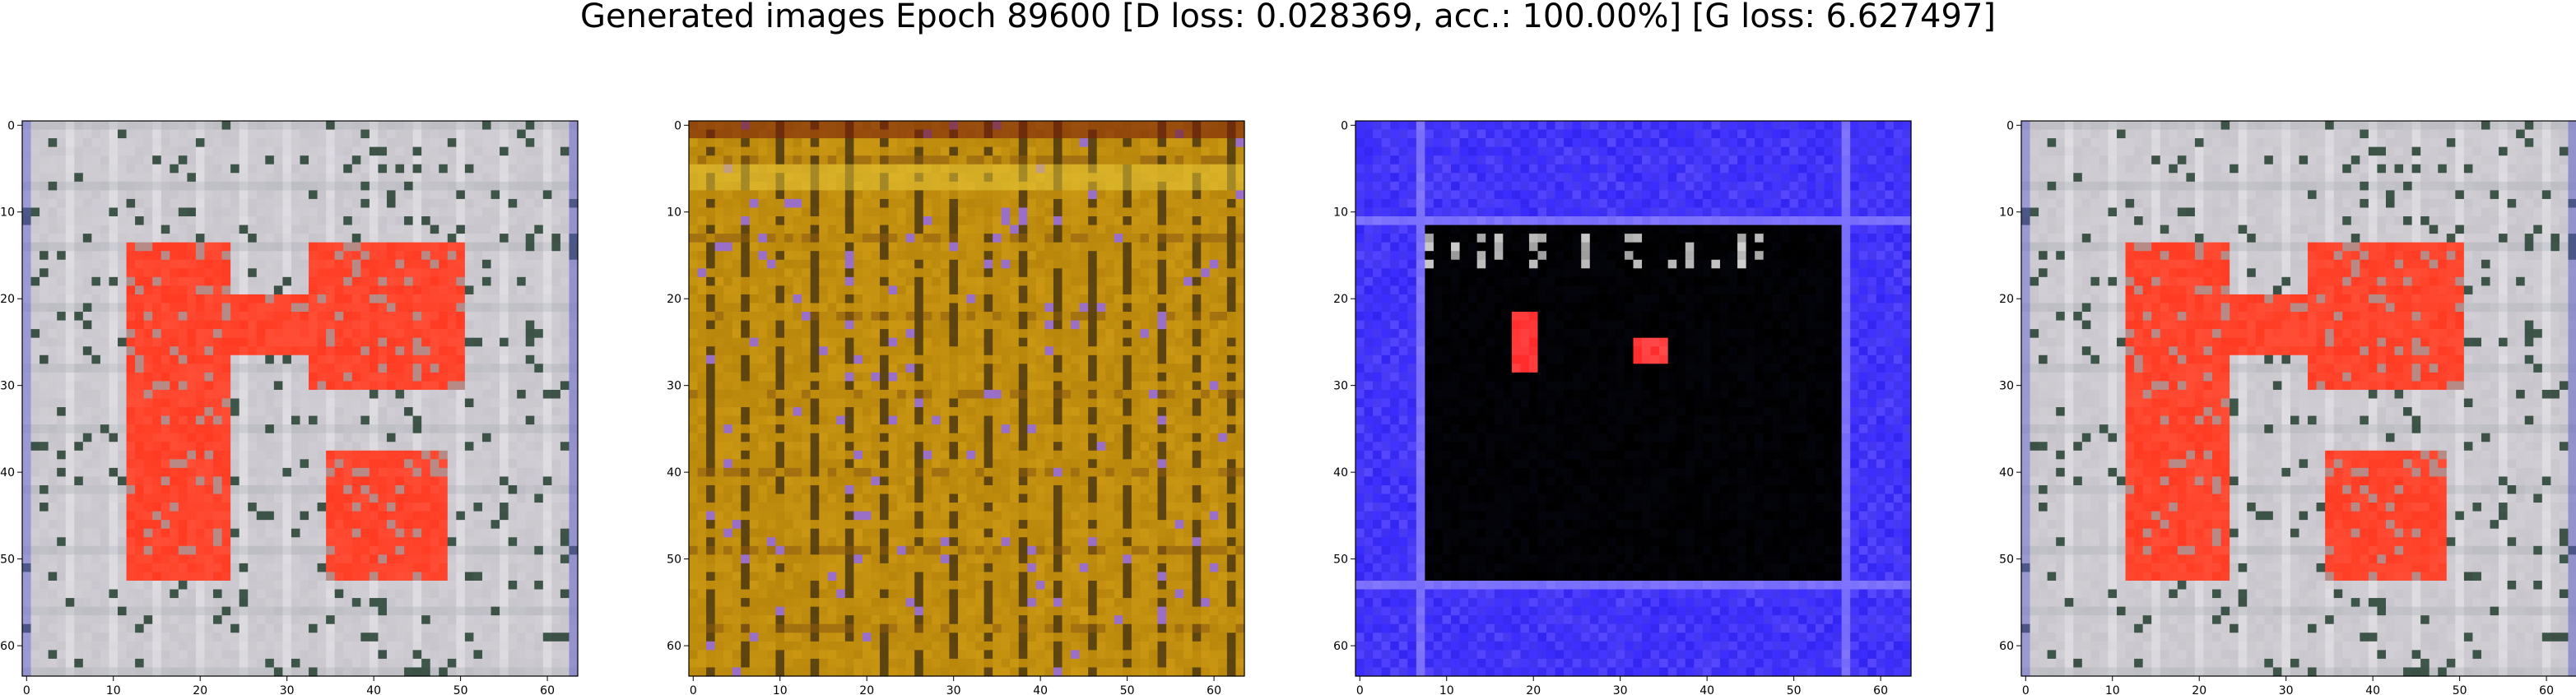 The image size is (2576, 695). What do you see at coordinates (7, 473) in the screenshot?
I see `y-tick-label: 40` at bounding box center [7, 473].